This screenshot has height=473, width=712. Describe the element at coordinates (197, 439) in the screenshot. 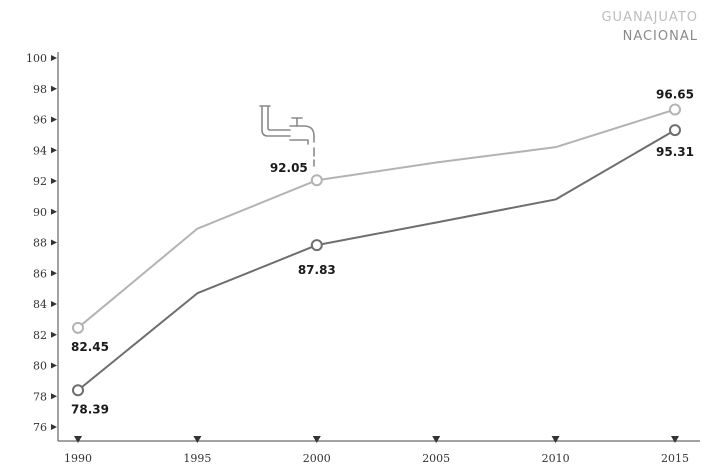

I see `x-tick-1995` at that location.